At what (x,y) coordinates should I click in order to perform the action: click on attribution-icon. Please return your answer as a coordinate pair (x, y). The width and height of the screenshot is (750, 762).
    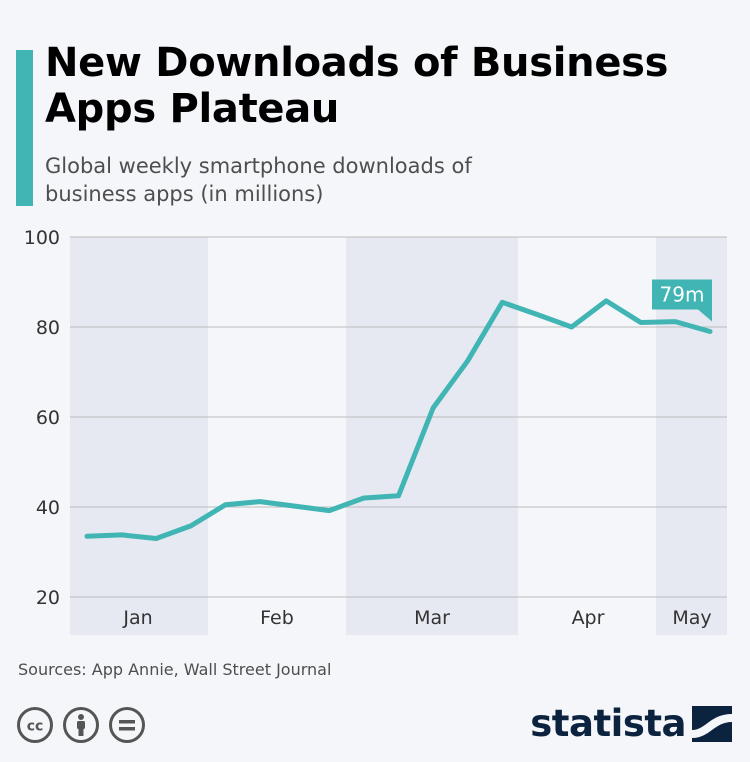
    Looking at the image, I should click on (81, 725).